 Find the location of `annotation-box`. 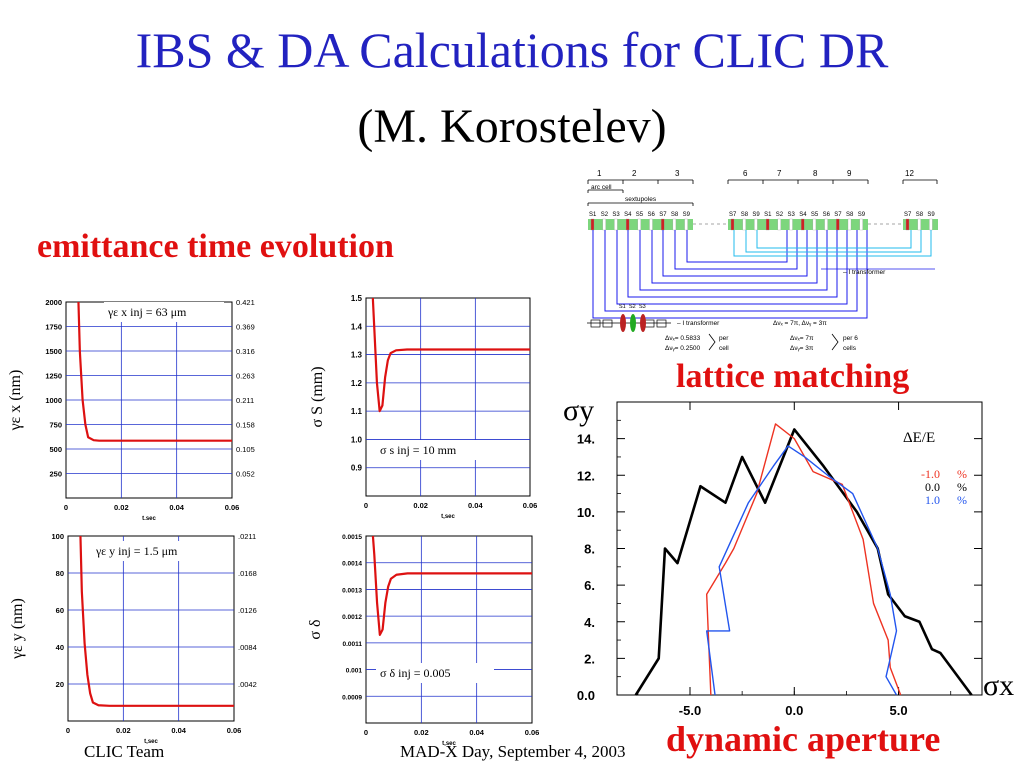

annotation-box is located at coordinates (435, 673).